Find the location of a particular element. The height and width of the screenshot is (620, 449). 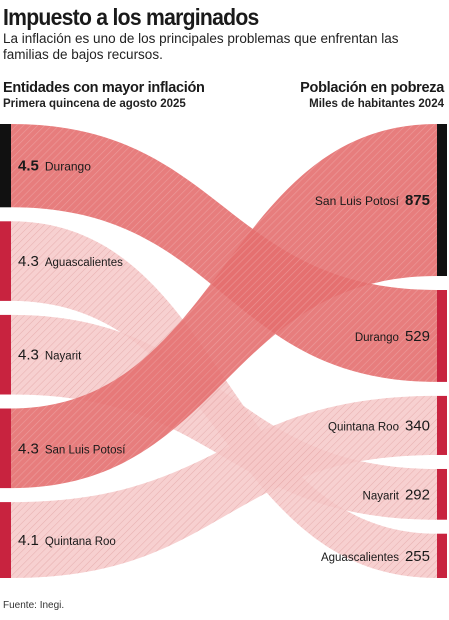

right-bar-quintana-roo is located at coordinates (442, 425).